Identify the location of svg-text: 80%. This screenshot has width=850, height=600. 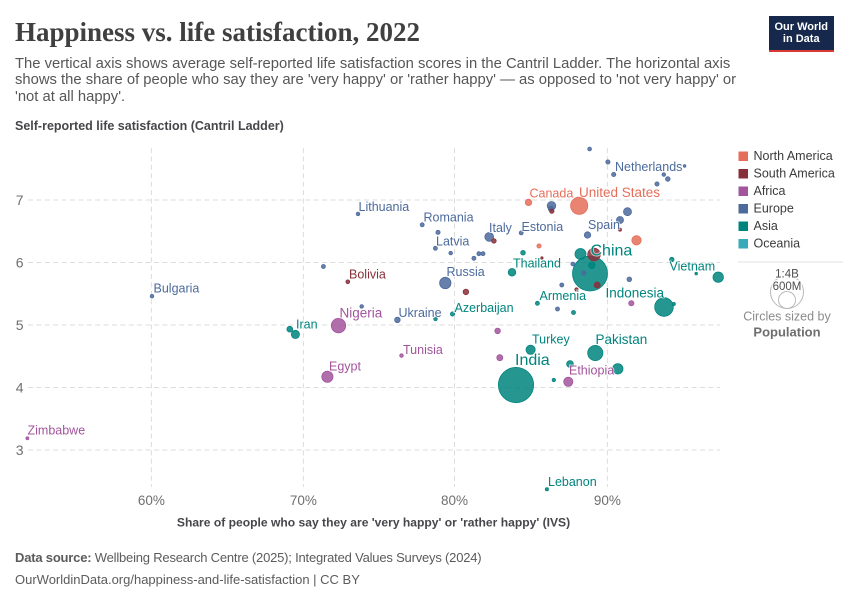
(454, 500).